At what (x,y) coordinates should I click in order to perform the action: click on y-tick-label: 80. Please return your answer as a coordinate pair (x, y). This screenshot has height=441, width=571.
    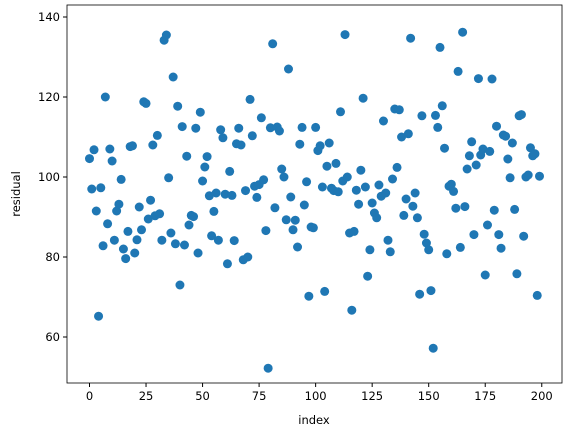
    Looking at the image, I should click on (52, 257).